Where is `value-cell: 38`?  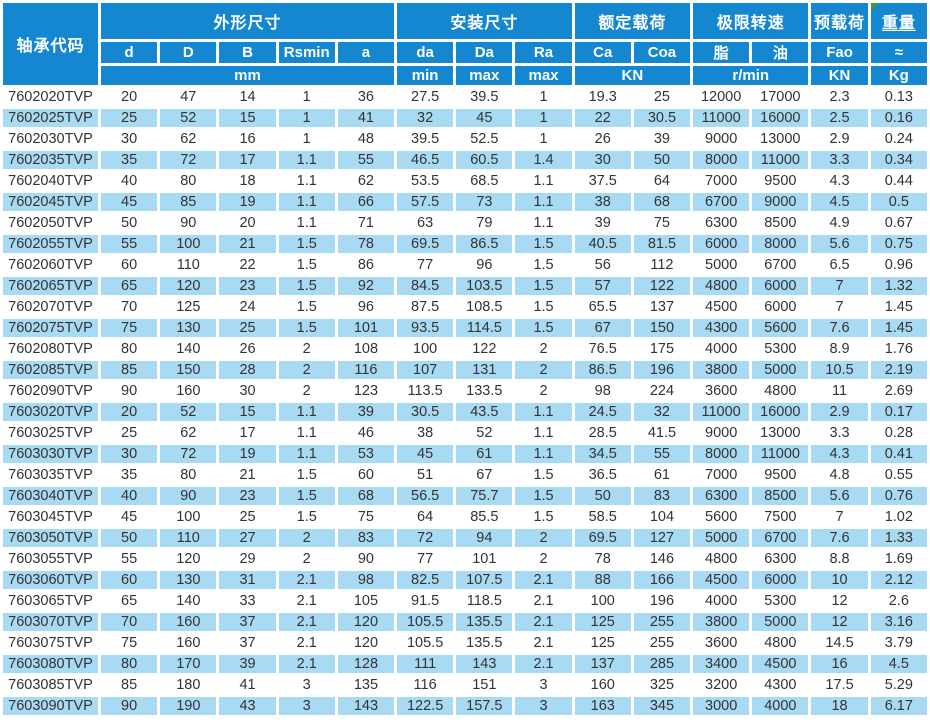 value-cell: 38 is located at coordinates (602, 202).